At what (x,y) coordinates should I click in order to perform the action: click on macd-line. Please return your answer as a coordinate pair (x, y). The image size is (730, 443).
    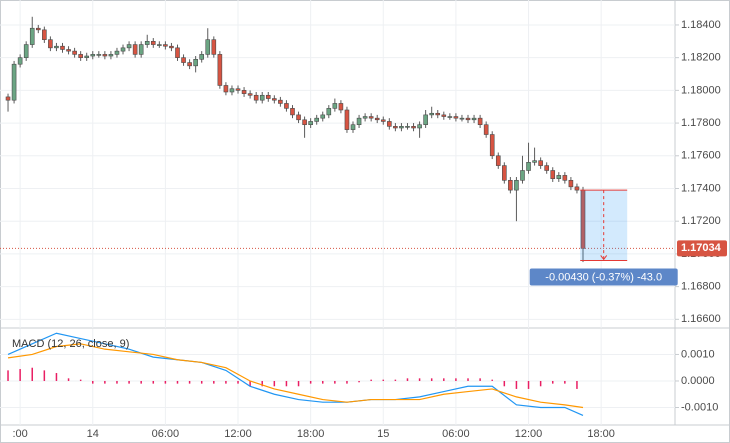
    Looking at the image, I should click on (295, 376).